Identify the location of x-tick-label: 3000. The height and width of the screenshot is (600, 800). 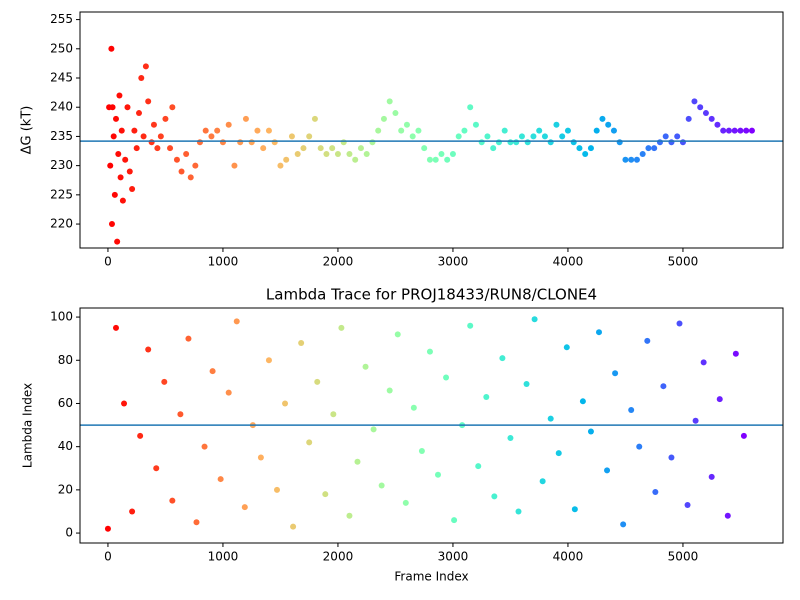
(453, 557).